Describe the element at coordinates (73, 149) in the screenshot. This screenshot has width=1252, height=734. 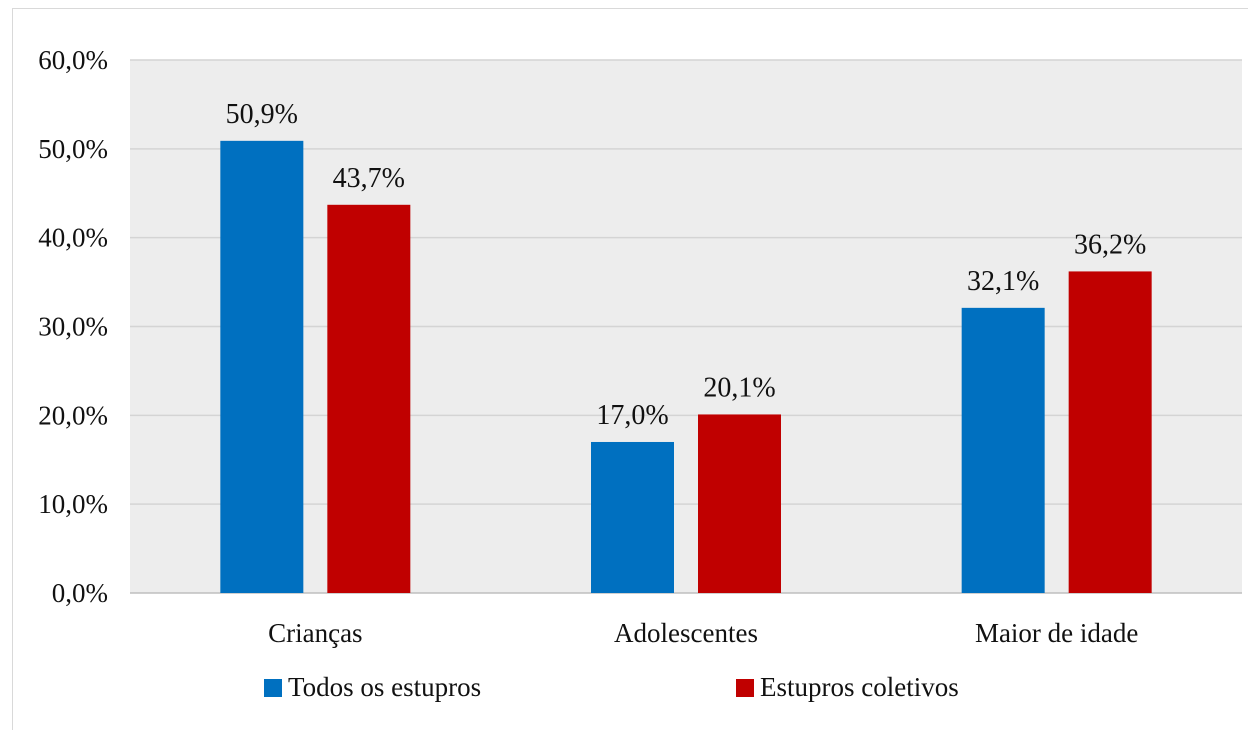
I see `y-tick-label: 50,0%` at that location.